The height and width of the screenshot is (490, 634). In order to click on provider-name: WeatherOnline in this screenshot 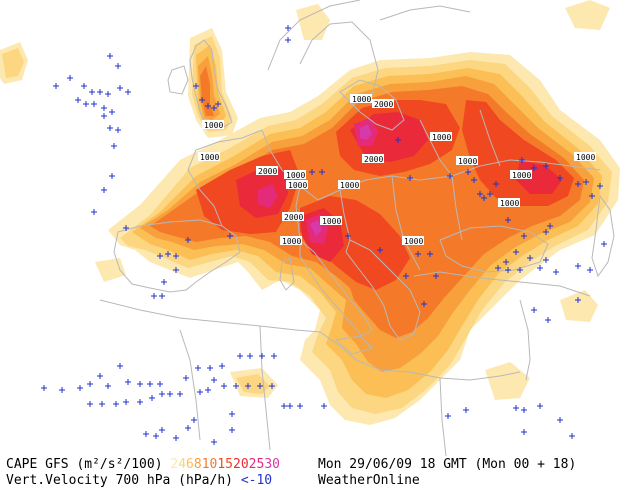, I will do `click(369, 480)`.